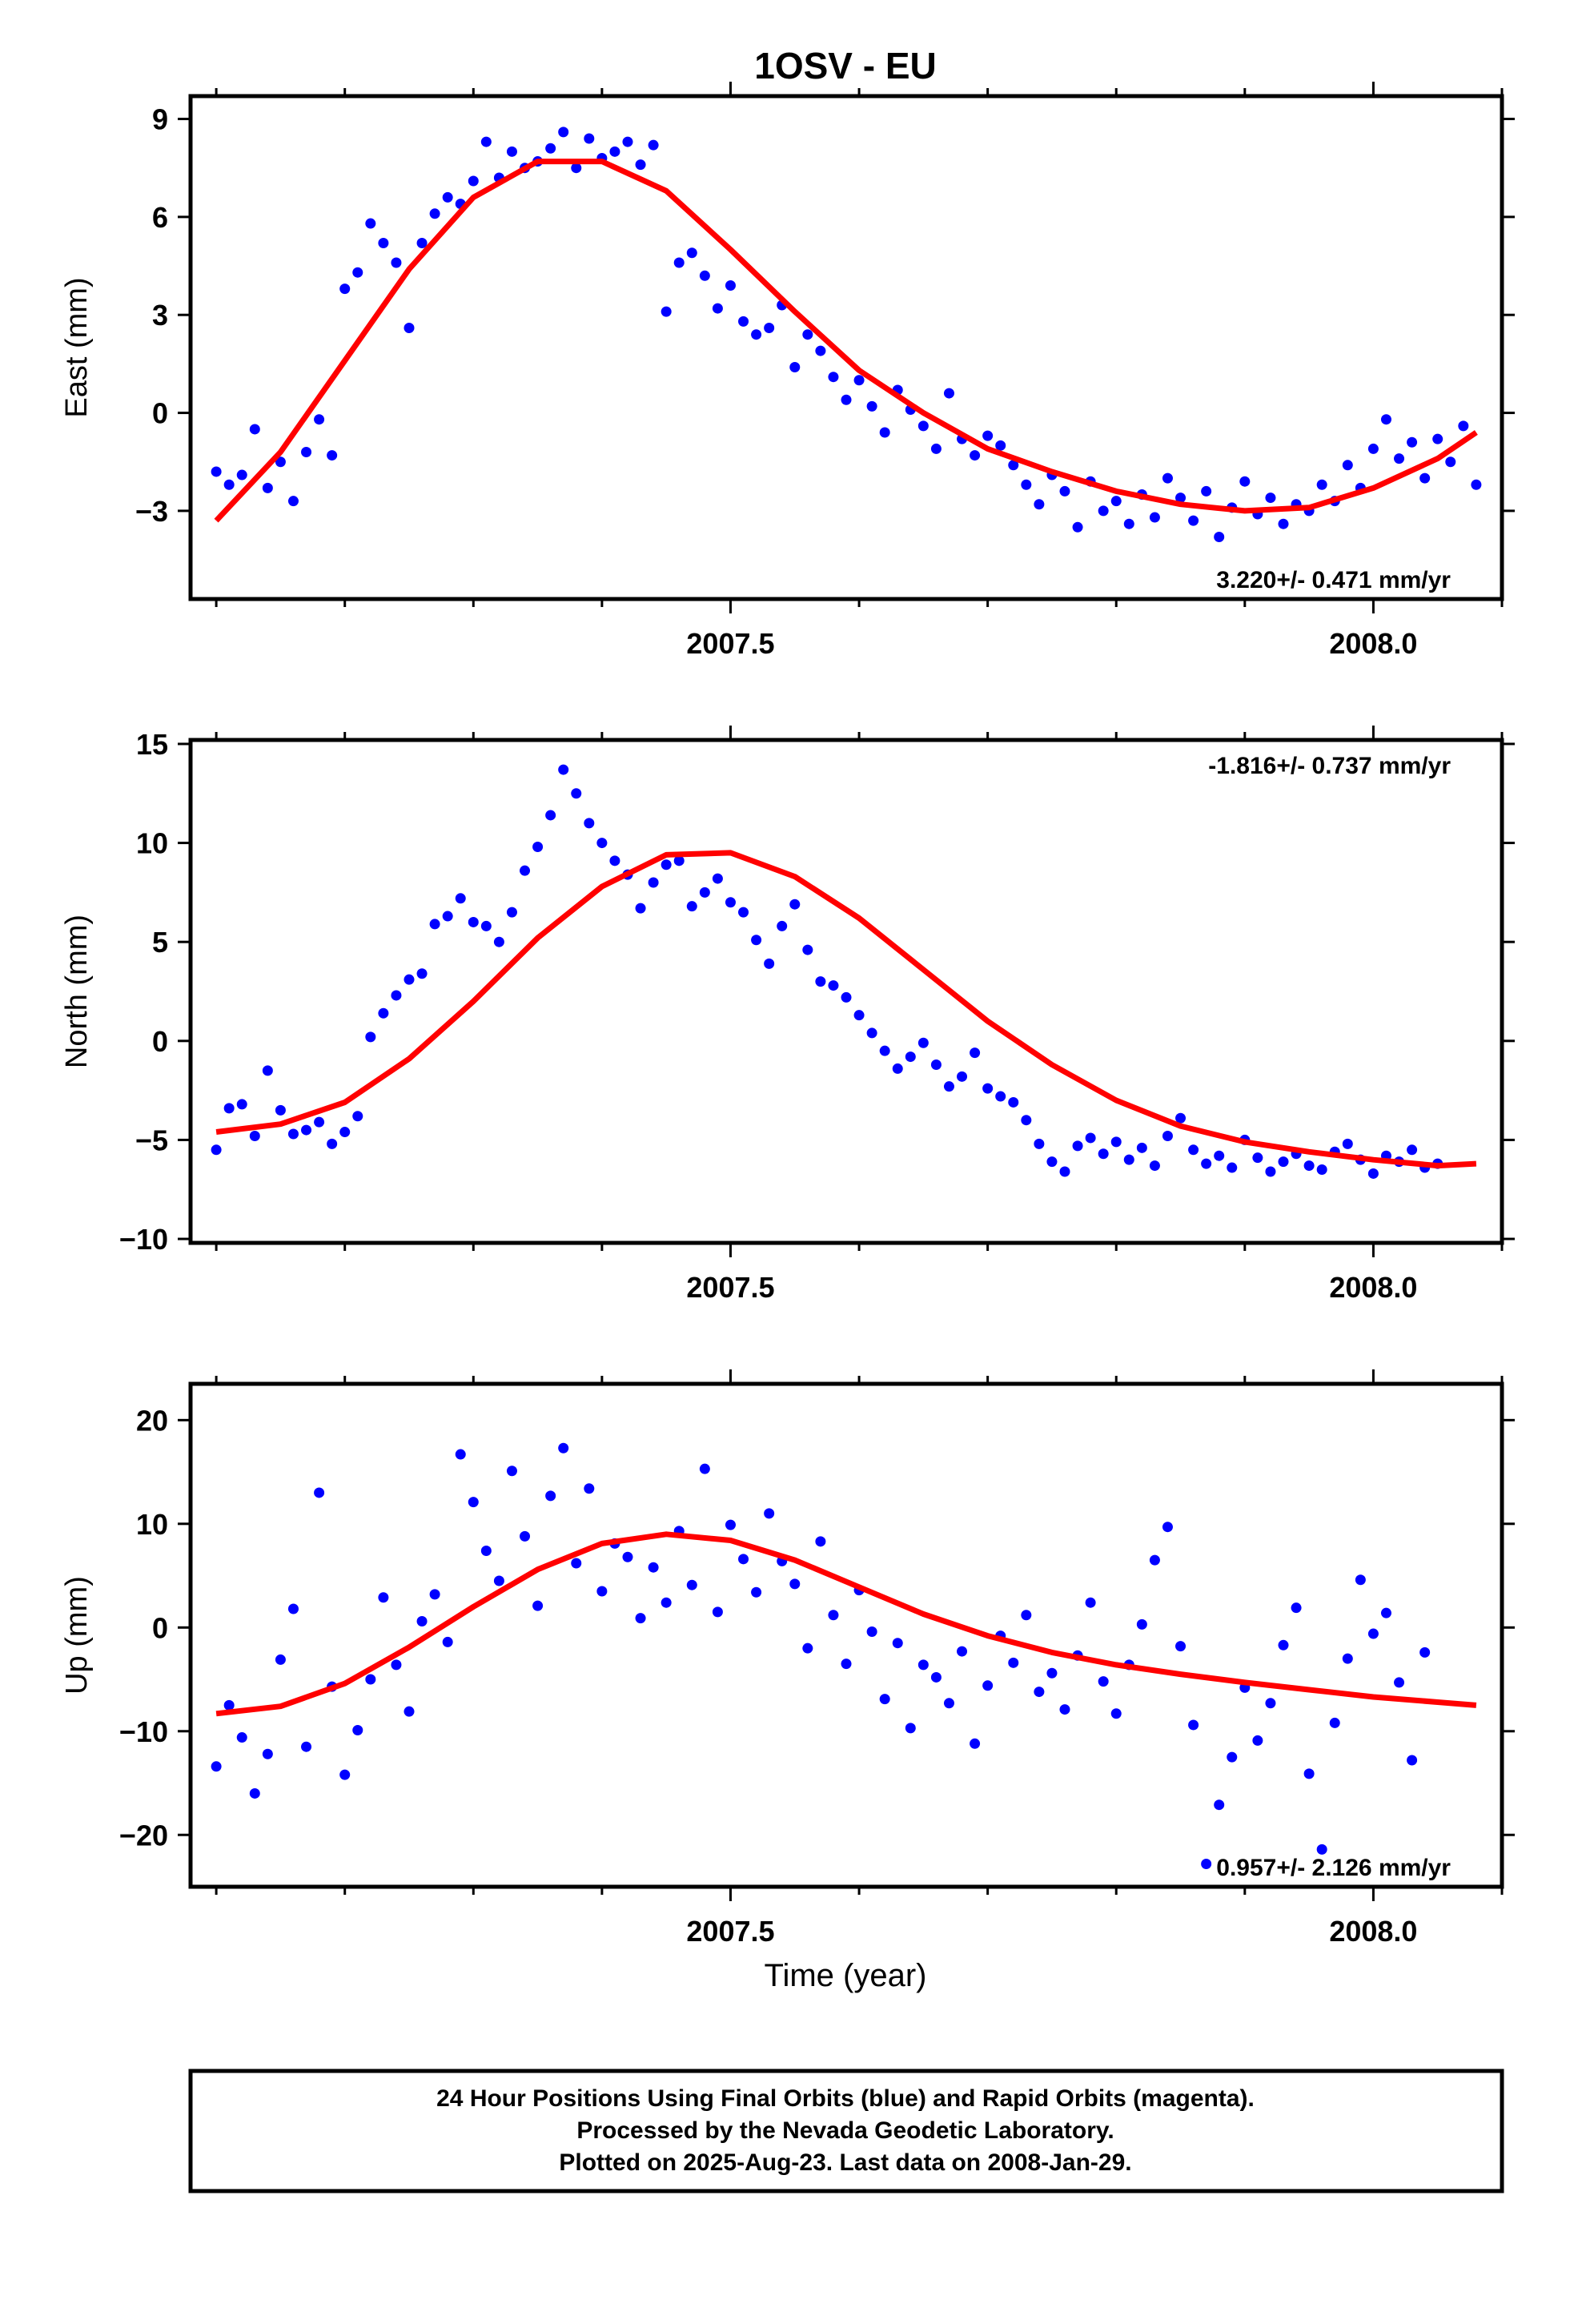 This screenshot has height=2324, width=1582. What do you see at coordinates (152, 1420) in the screenshot?
I see `up-y-tick-label: 20` at bounding box center [152, 1420].